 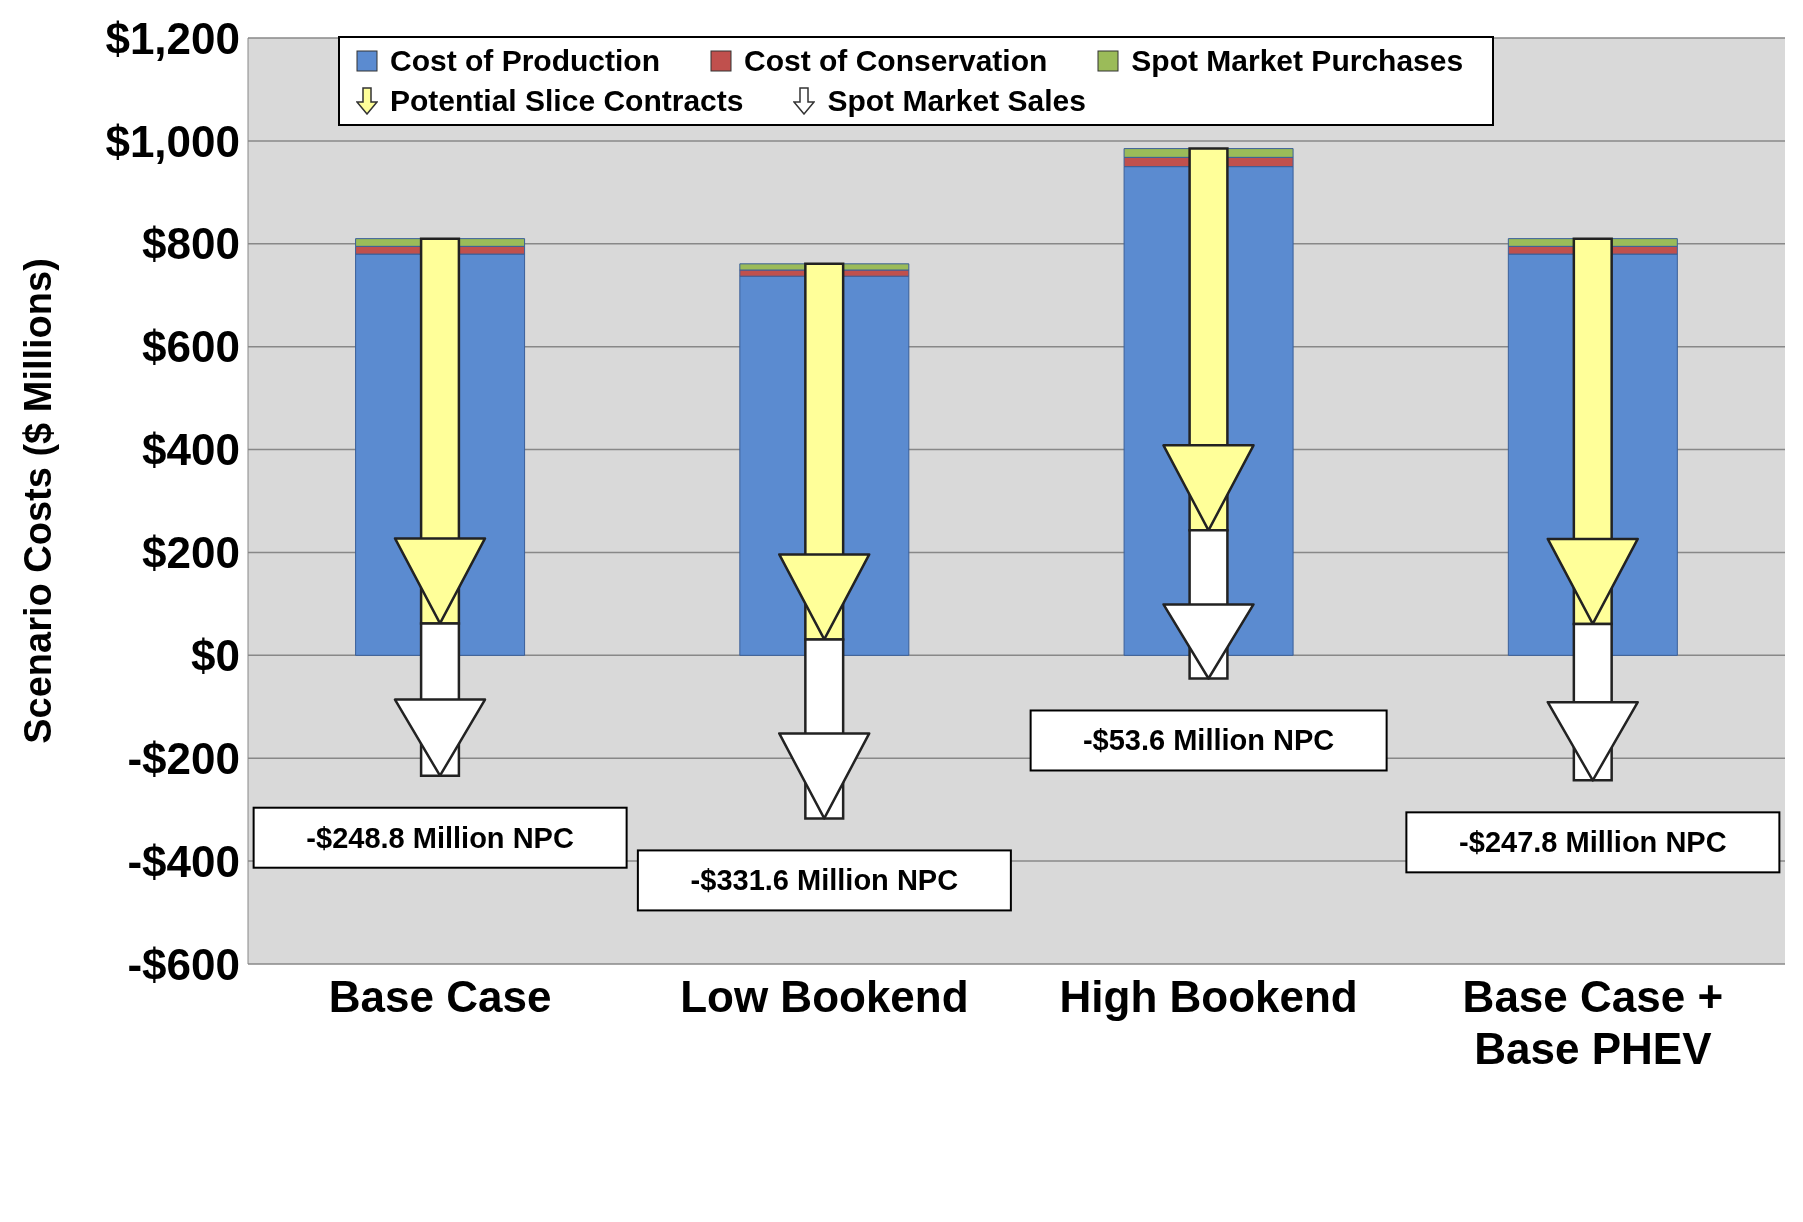 I want to click on y-tick-label: $1,000, so click(x=172, y=141).